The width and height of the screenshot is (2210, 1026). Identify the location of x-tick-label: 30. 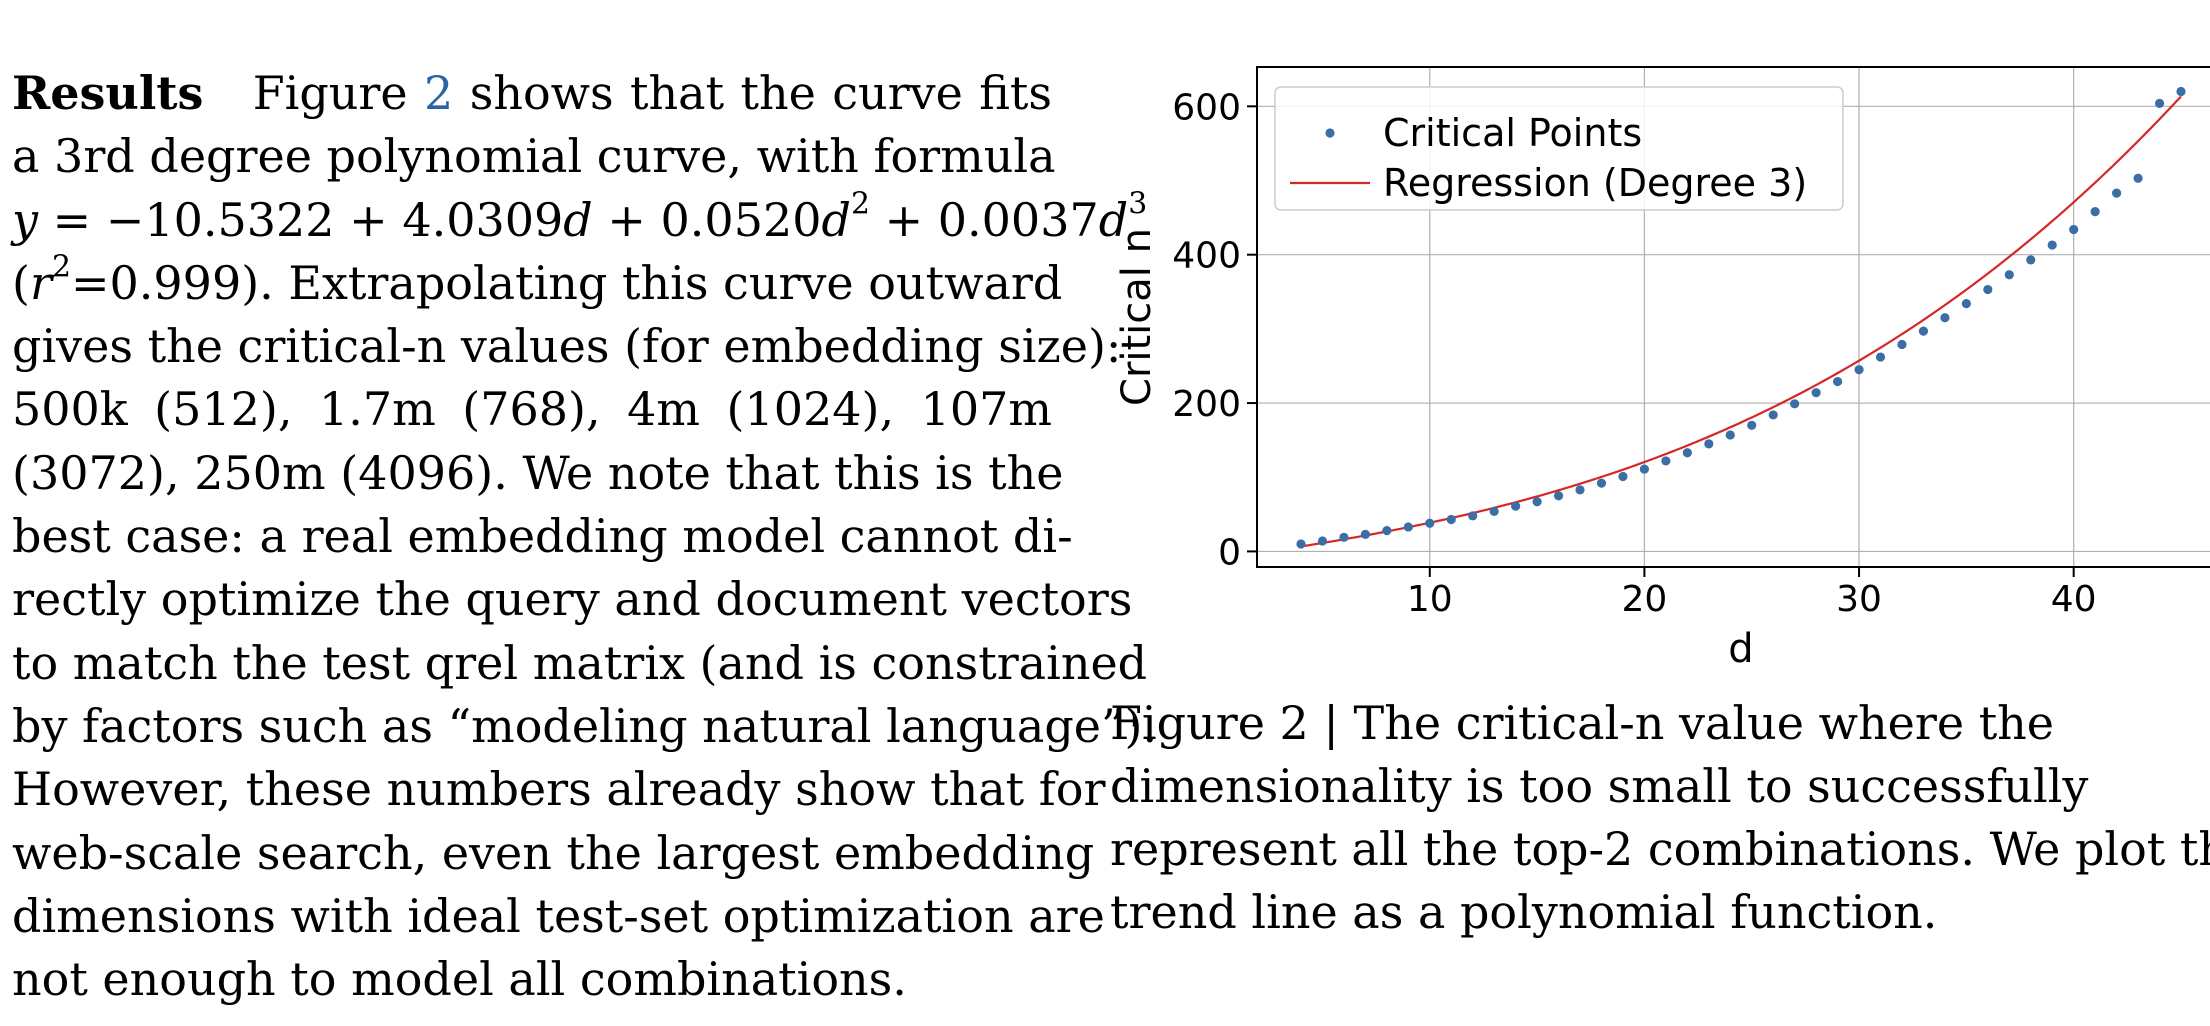
(1859, 599).